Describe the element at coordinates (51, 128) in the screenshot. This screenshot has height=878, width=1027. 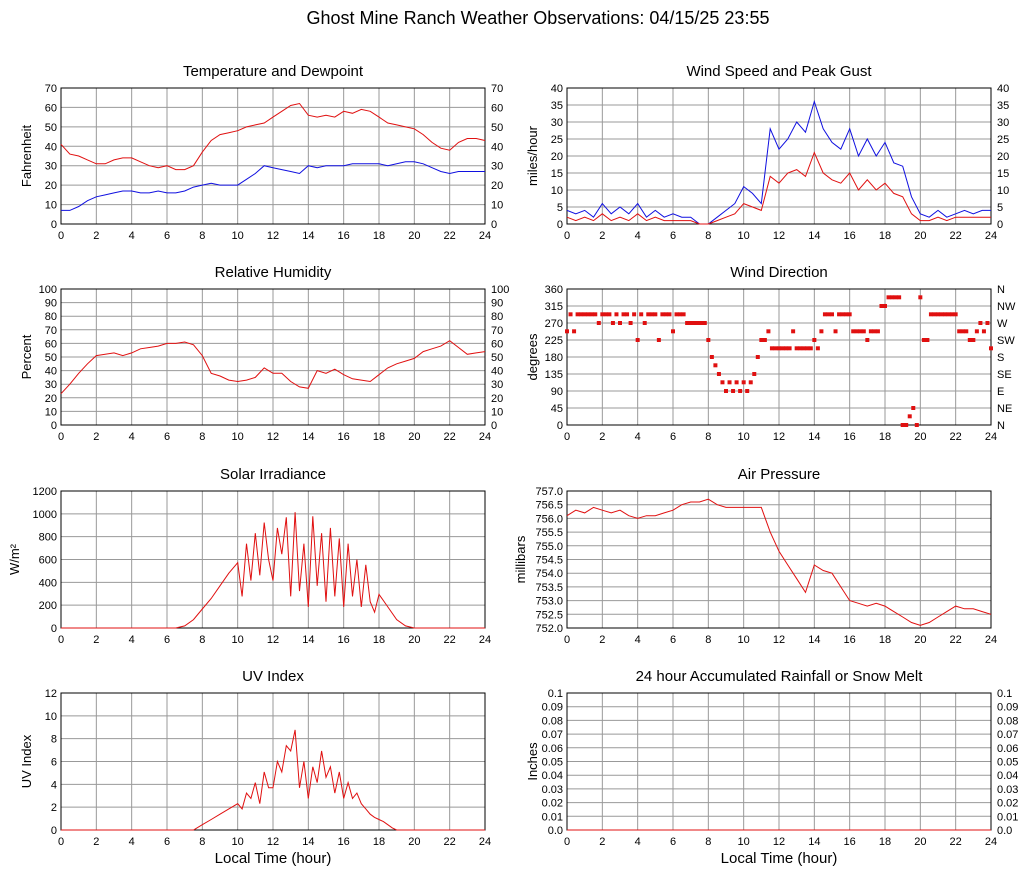
I see `y-tick-label: 50` at that location.